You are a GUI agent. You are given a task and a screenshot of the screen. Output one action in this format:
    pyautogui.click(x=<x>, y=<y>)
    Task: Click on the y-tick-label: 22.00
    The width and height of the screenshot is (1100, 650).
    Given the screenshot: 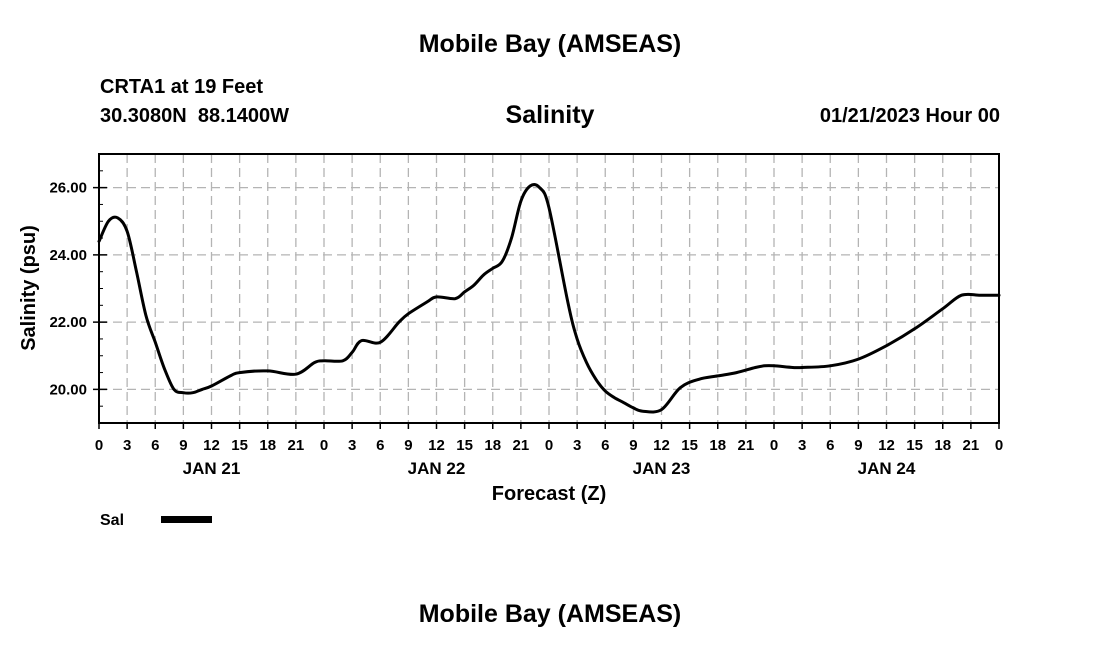 What is the action you would take?
    pyautogui.click(x=68, y=322)
    